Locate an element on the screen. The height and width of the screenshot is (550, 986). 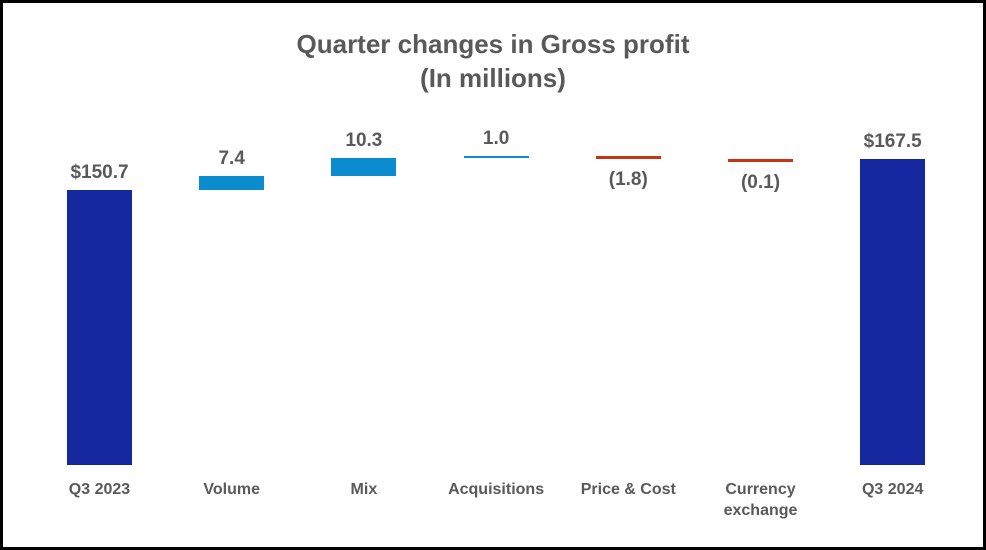
value-label-price-cost: (1.8) is located at coordinates (628, 180).